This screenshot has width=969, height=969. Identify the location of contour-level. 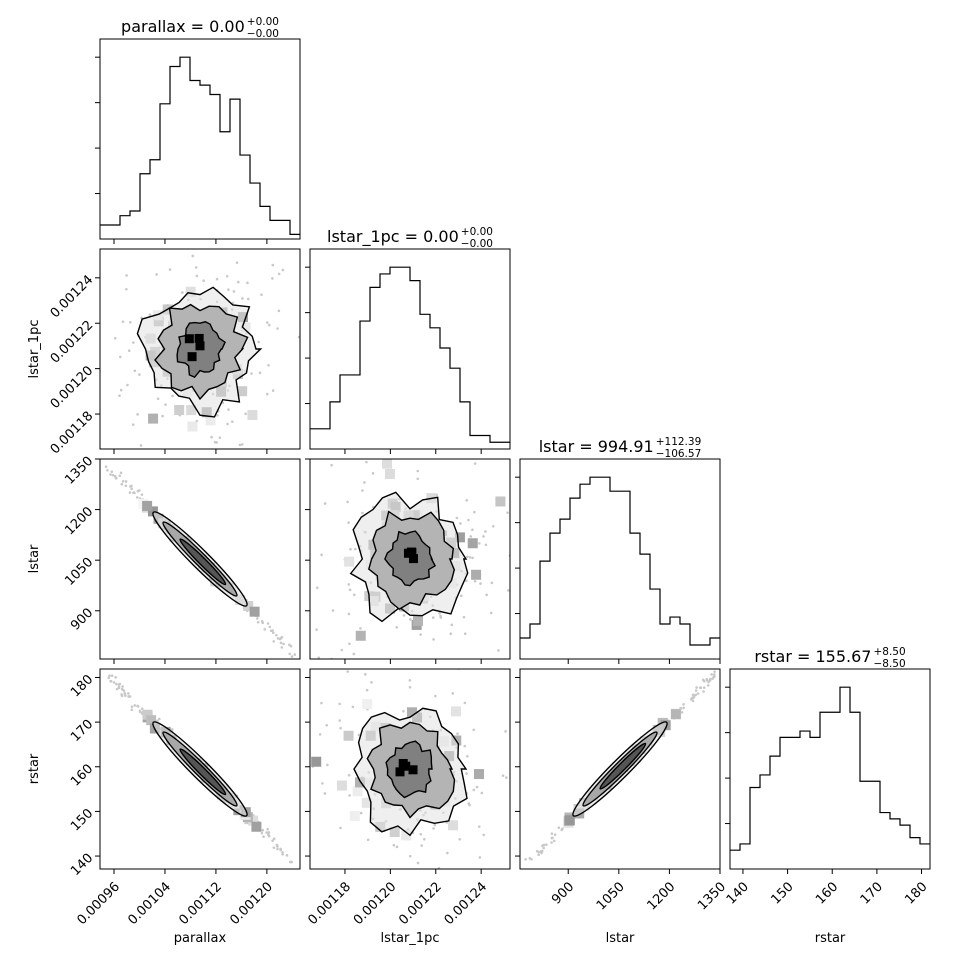
(203, 562).